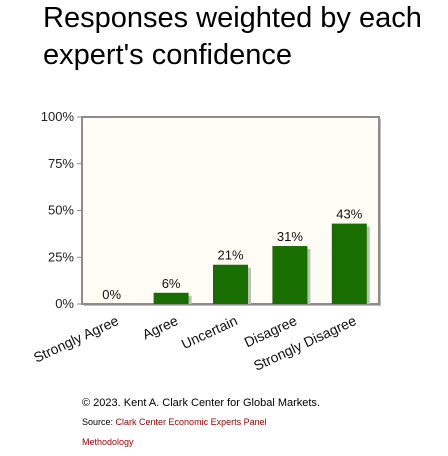  I want to click on x-tick-label: Agree, so click(160, 327).